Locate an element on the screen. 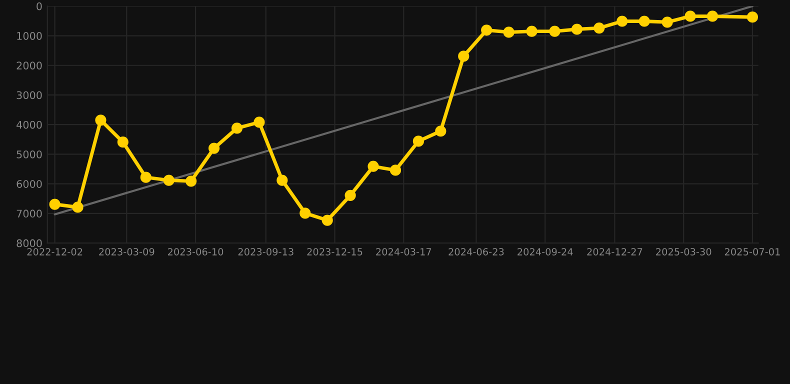 The width and height of the screenshot is (790, 384). y-tick-label: 7000 is located at coordinates (29, 214).